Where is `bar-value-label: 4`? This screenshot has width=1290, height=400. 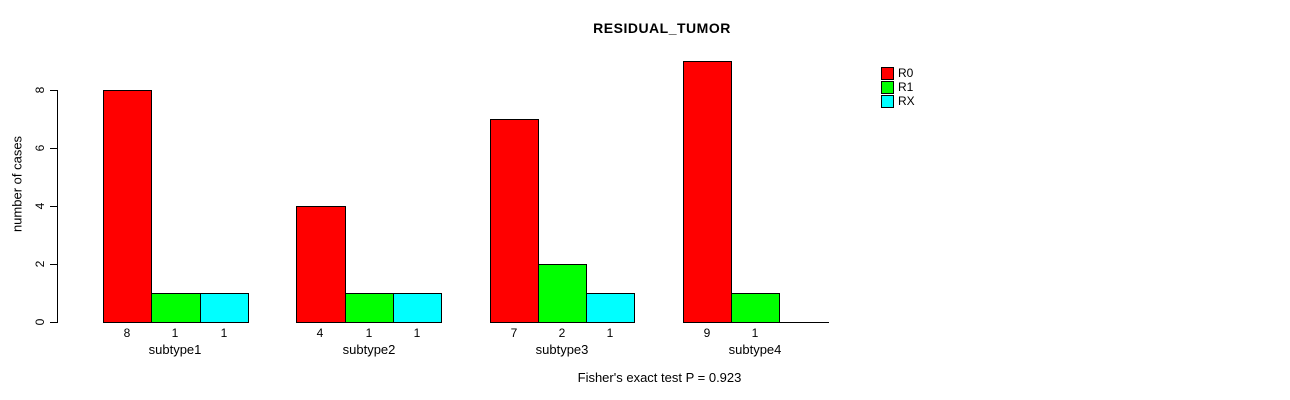
bar-value-label: 4 is located at coordinates (320, 333).